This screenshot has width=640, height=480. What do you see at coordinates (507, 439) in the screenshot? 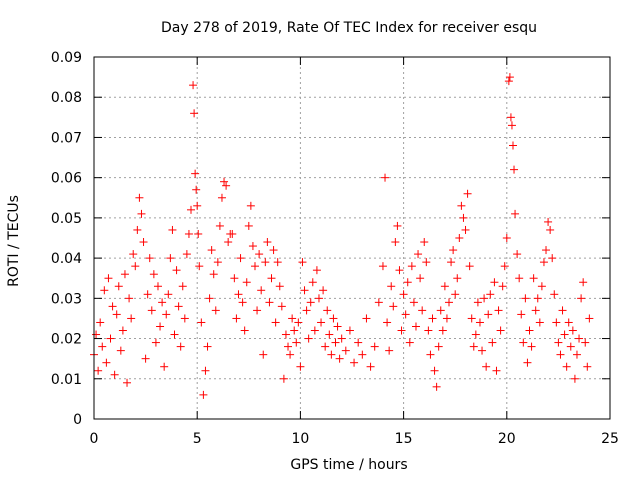
I see `x-tick-label: 20` at bounding box center [507, 439].